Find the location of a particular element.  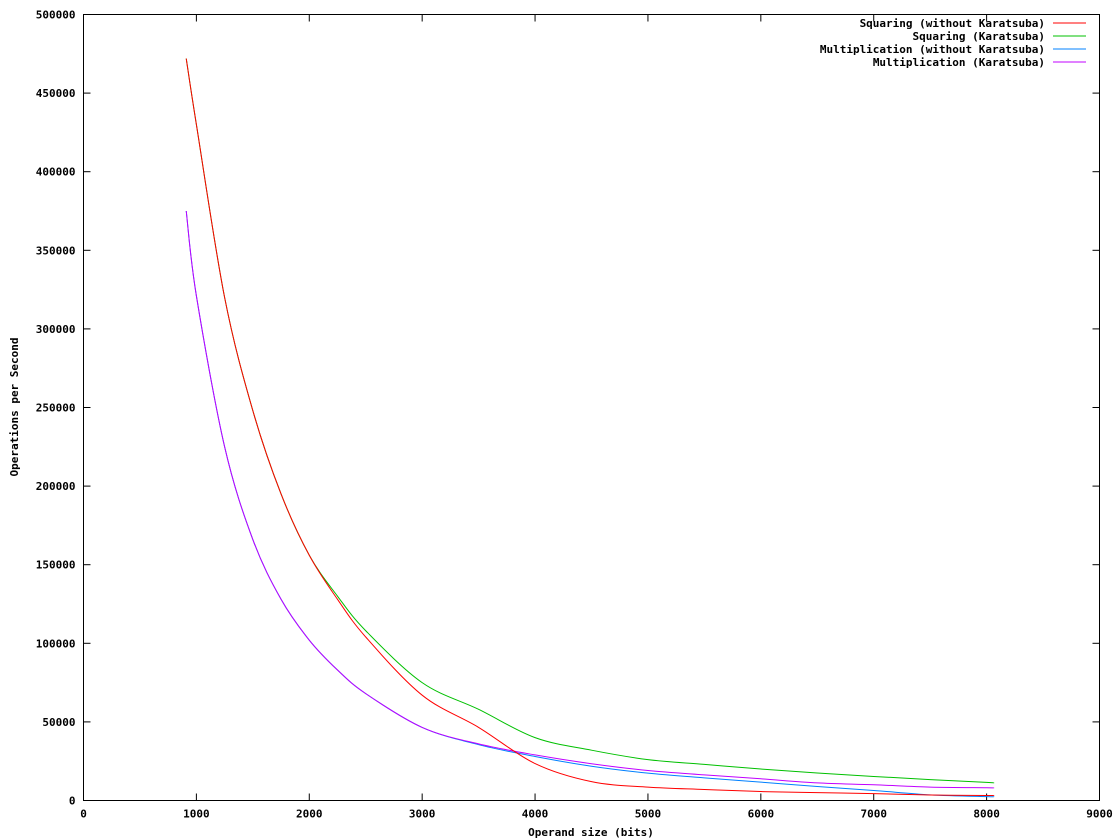

legend-label: Squaring (Karatsuba) is located at coordinates (979, 36).